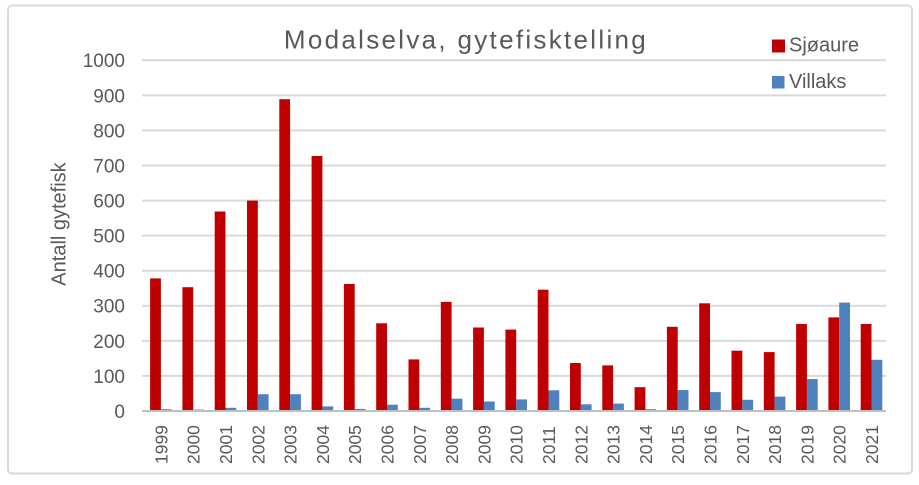 The image size is (919, 485). What do you see at coordinates (678, 444) in the screenshot?
I see `svg-text: 2015` at bounding box center [678, 444].